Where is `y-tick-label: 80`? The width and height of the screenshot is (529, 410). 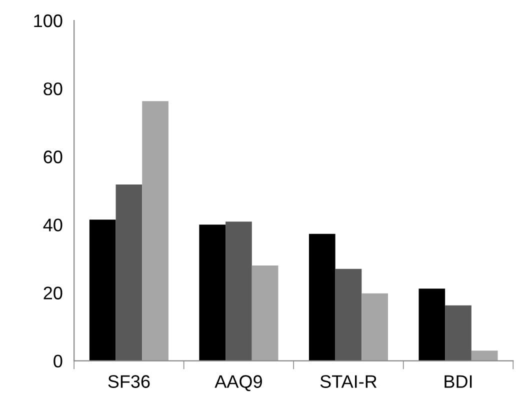 y-tick-label: 80 is located at coordinates (53, 89).